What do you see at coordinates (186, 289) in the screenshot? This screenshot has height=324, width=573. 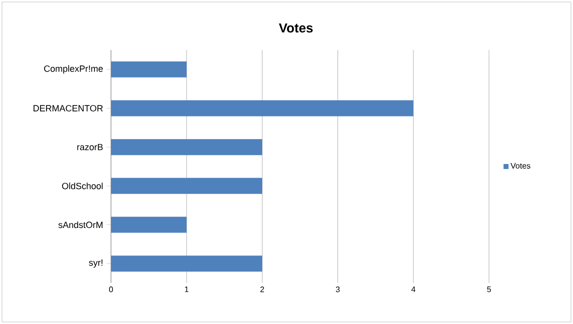 I see `x-tick-label: 1` at bounding box center [186, 289].